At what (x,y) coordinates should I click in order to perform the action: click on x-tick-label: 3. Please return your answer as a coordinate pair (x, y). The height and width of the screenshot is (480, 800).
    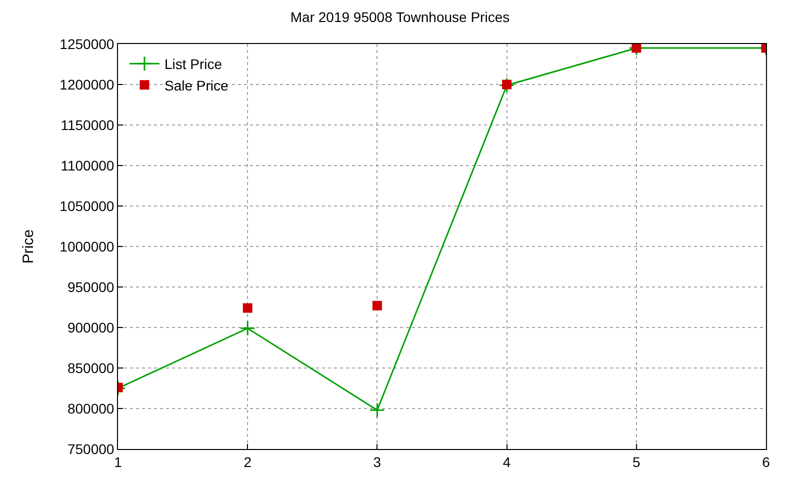
    Looking at the image, I should click on (377, 462).